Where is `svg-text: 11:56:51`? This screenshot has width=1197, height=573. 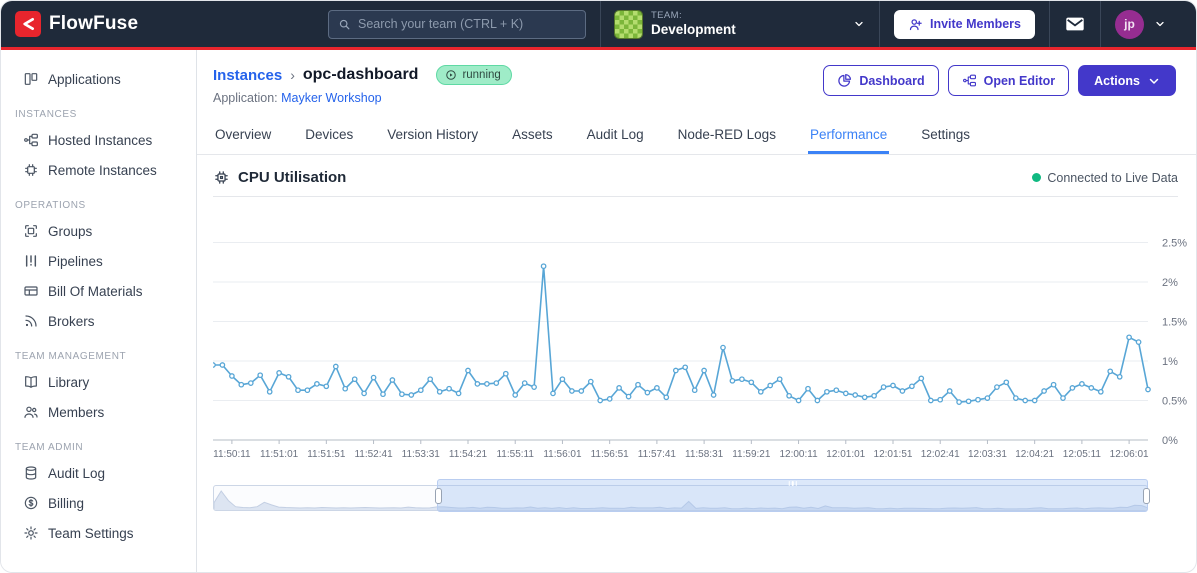 svg-text: 11:56:51 is located at coordinates (610, 454).